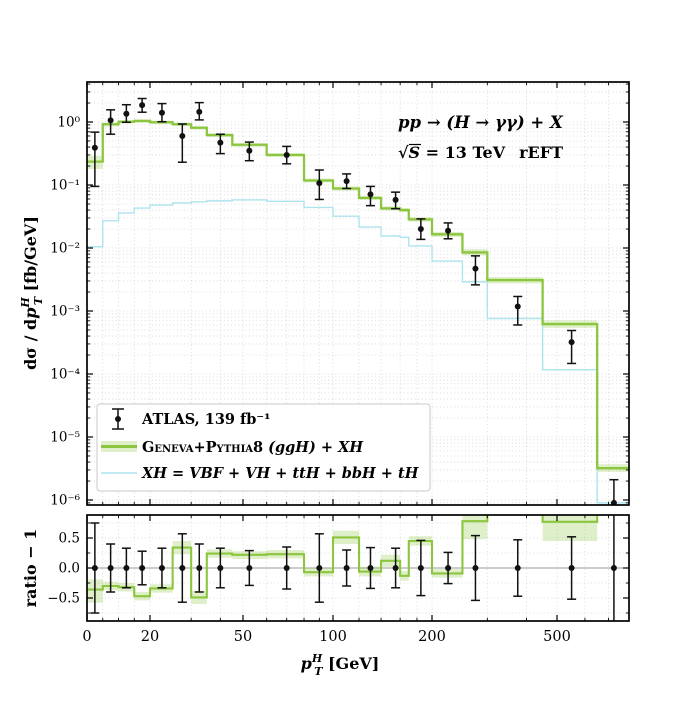 Image resolution: width=700 pixels, height=704 pixels. I want to click on y-tick-label: 10⁻⁵, so click(65, 438).